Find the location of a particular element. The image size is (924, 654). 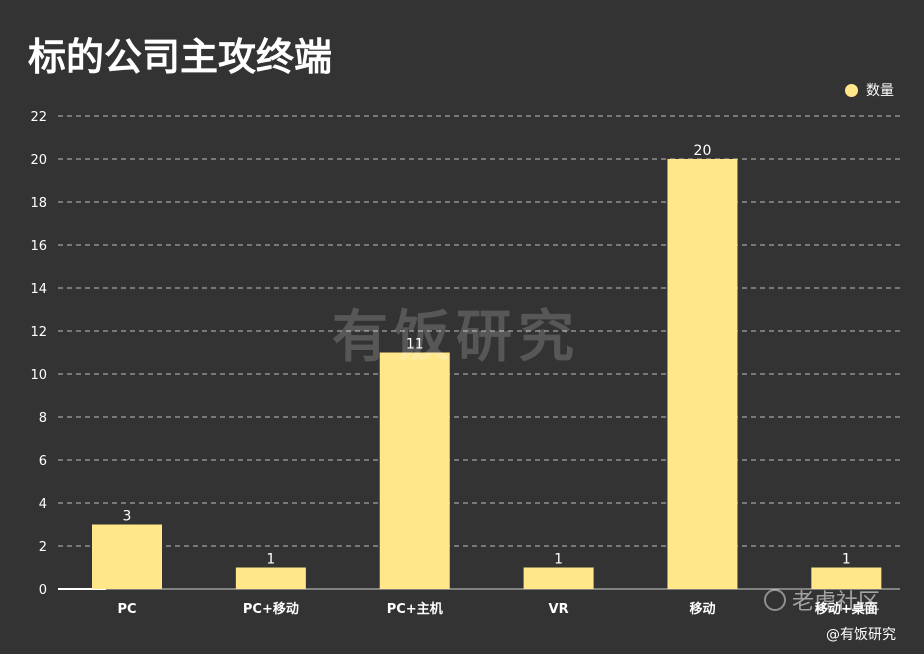

x-tick-label: PC is located at coordinates (126, 609).